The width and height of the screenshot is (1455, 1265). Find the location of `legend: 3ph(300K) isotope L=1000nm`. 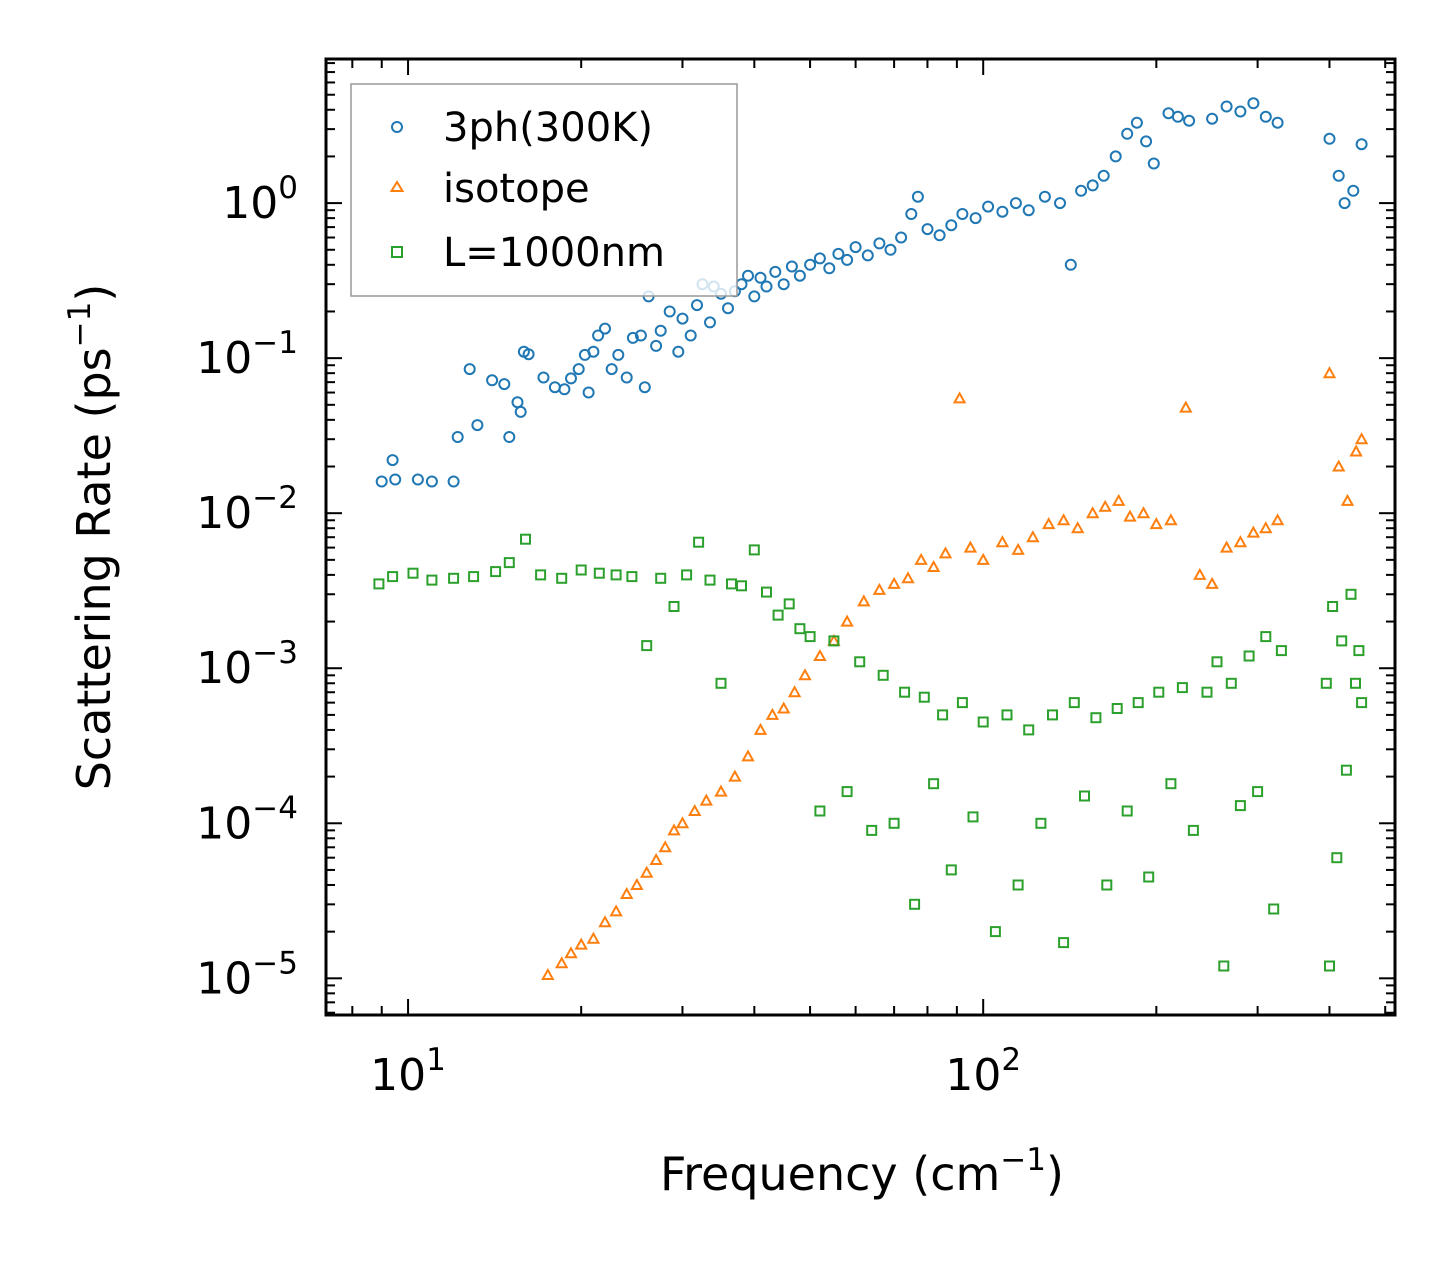

legend: 3ph(300K) isotope L=1000nm is located at coordinates (544, 190).